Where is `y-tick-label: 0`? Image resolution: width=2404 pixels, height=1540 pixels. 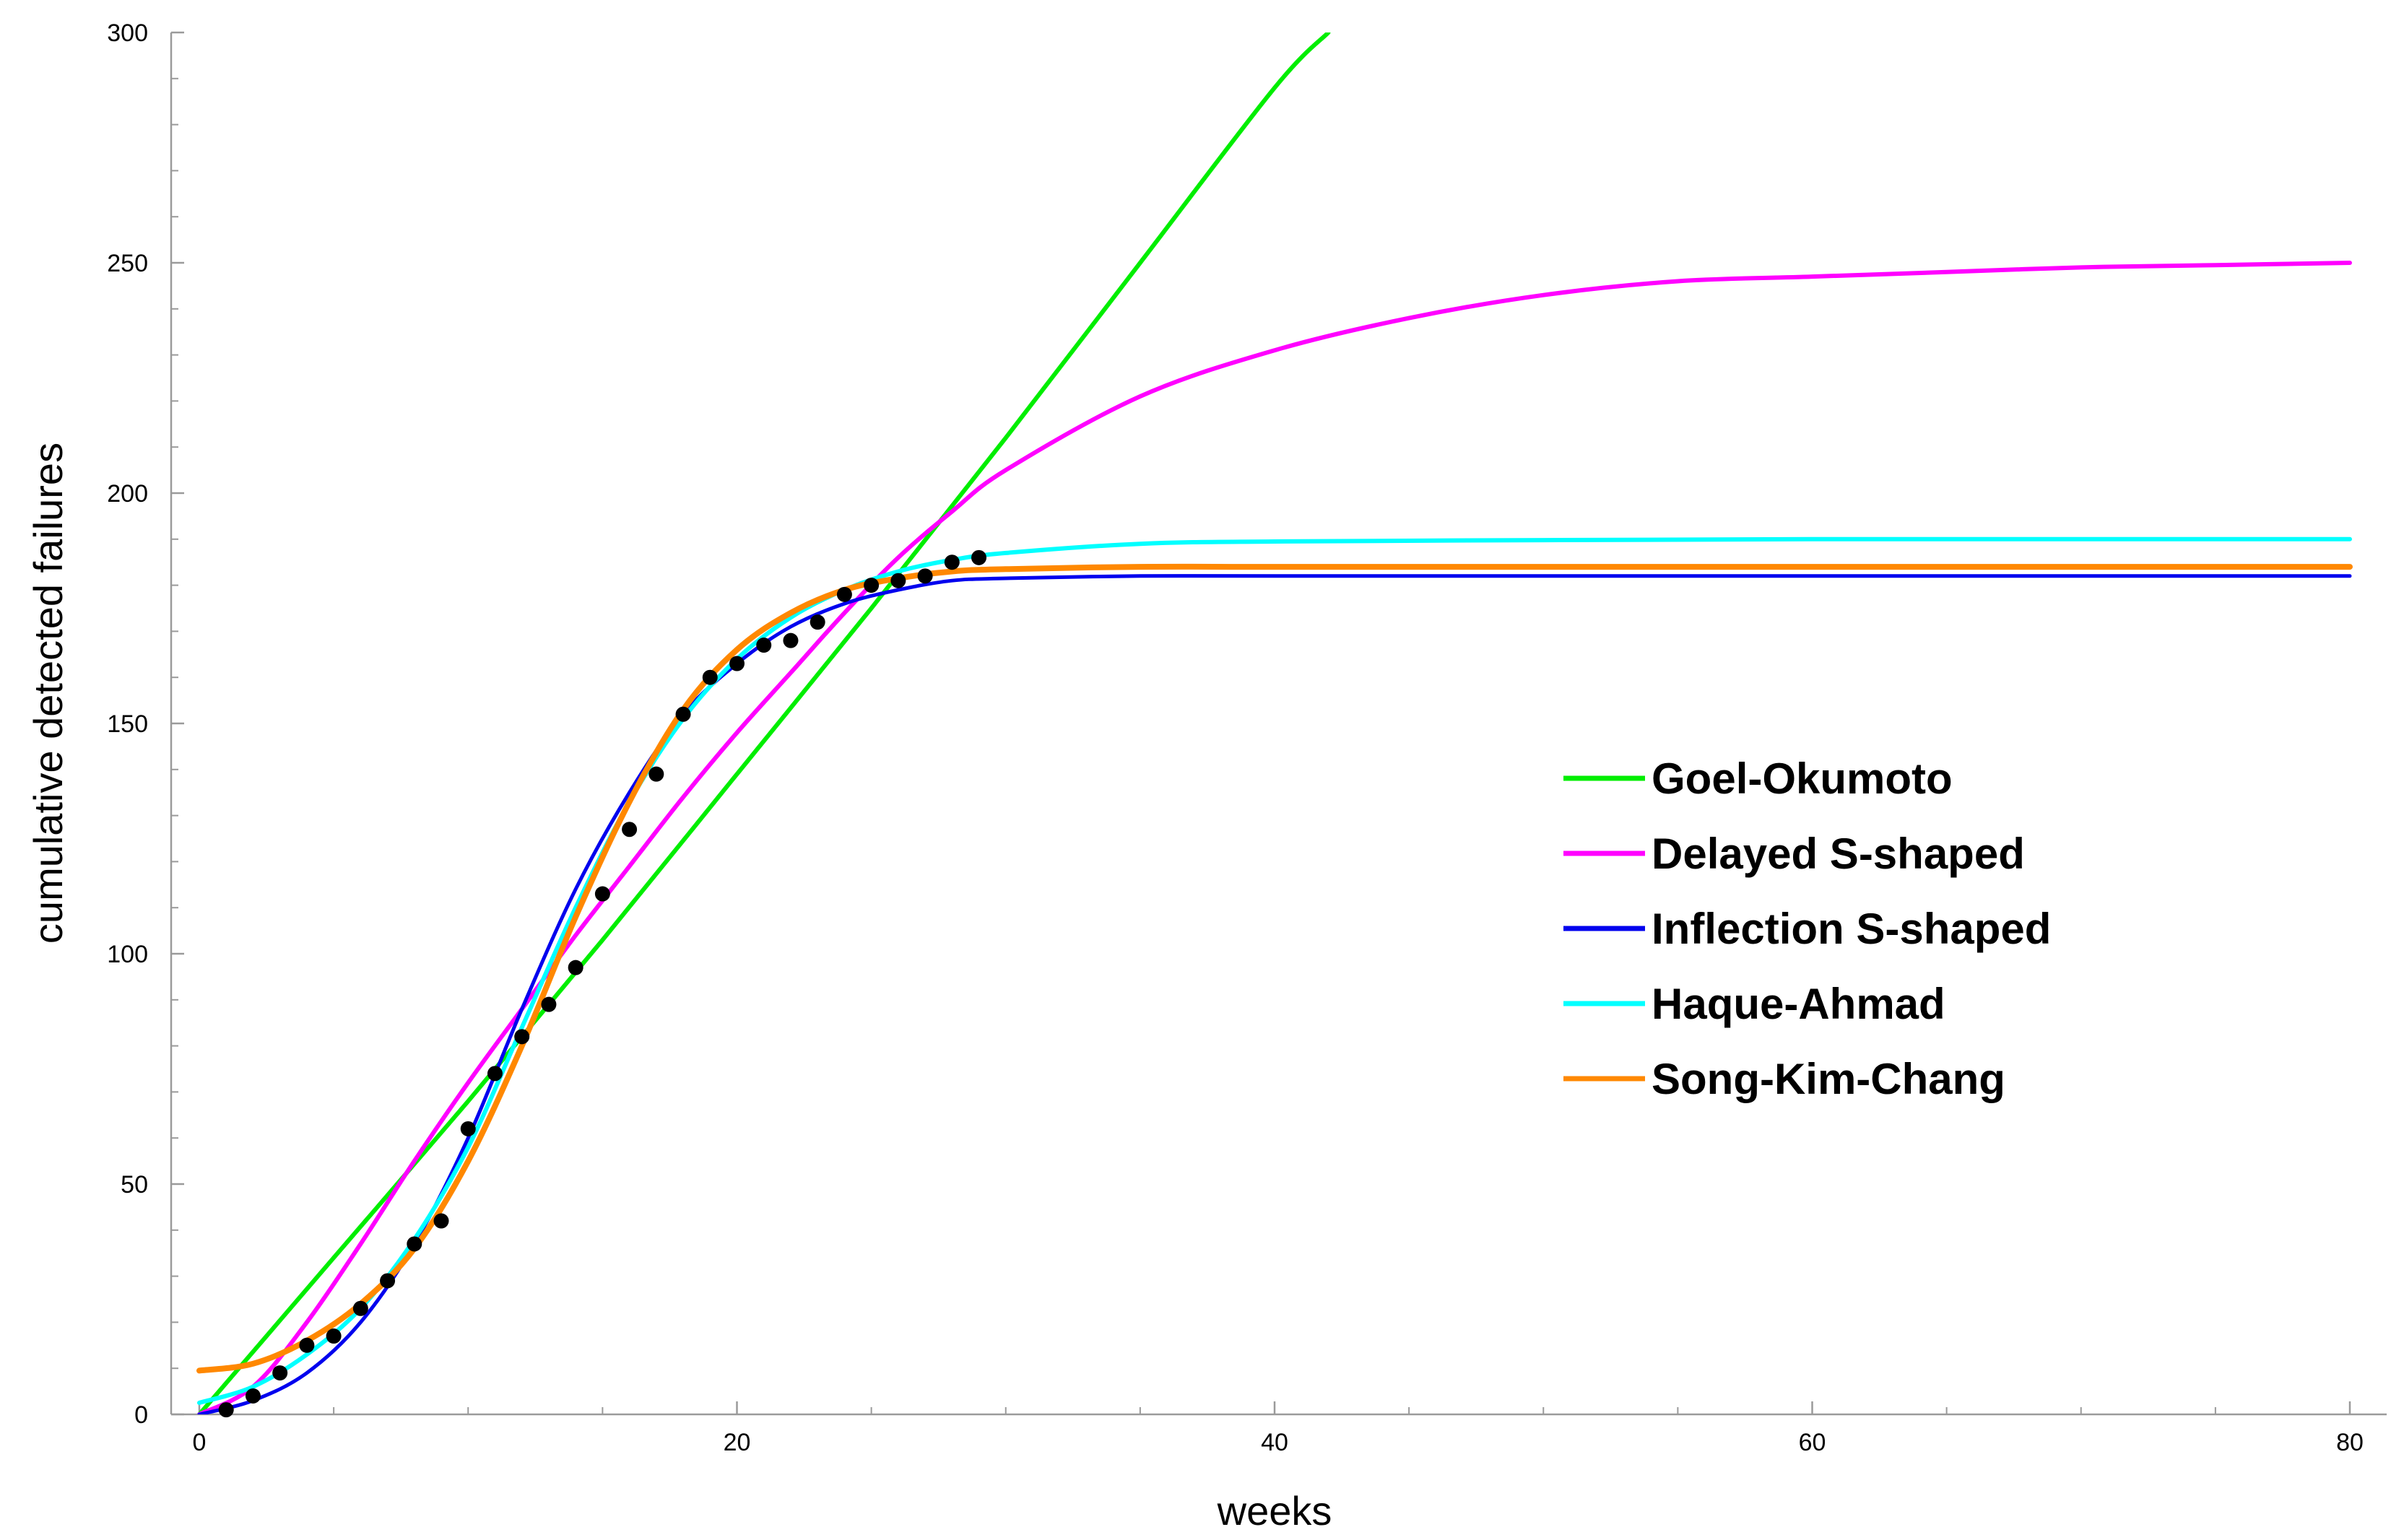
y-tick-label: 0 is located at coordinates (141, 1415).